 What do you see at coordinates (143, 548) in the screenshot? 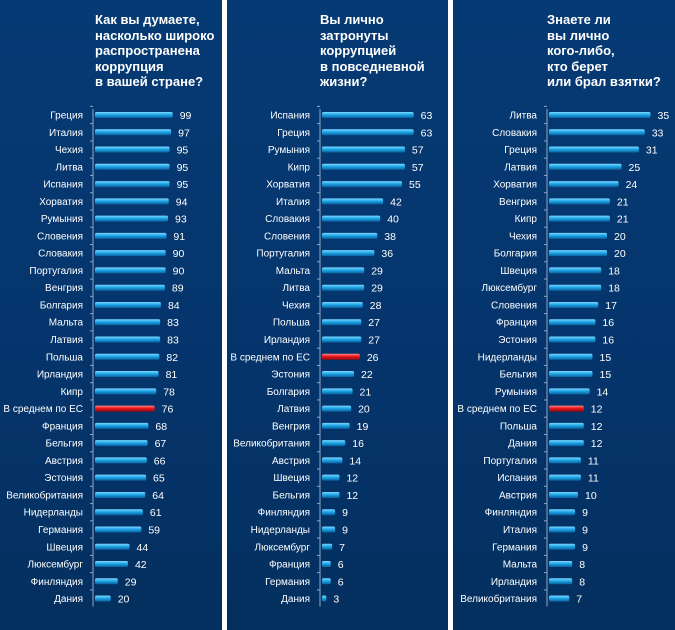
I see `data-label: 44` at bounding box center [143, 548].